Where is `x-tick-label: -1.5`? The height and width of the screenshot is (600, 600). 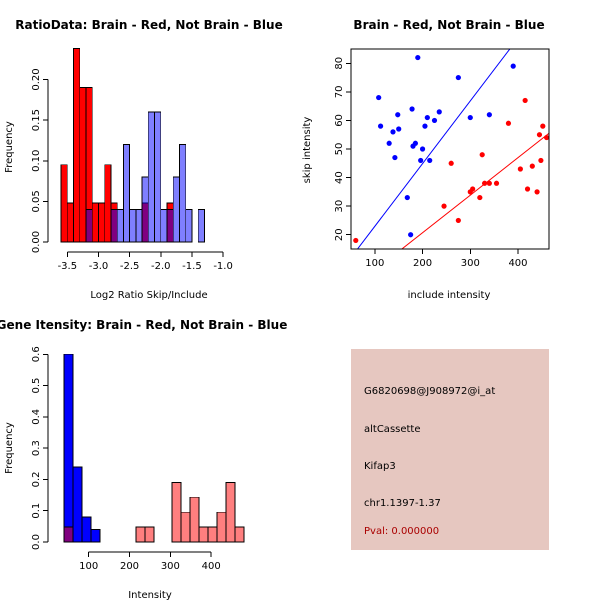 x-tick-label: -1.5 is located at coordinates (192, 266).